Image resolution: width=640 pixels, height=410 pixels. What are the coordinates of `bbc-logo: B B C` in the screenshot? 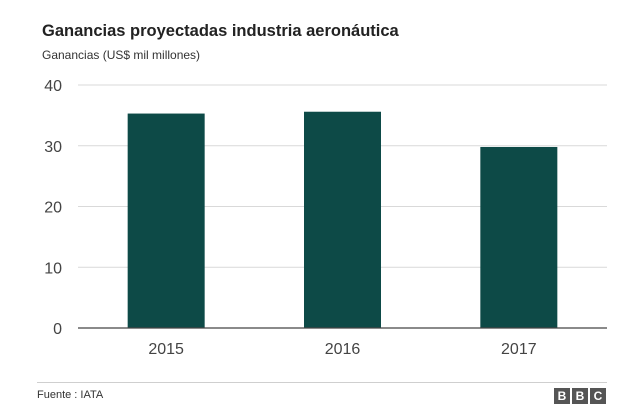 It's located at (580, 396).